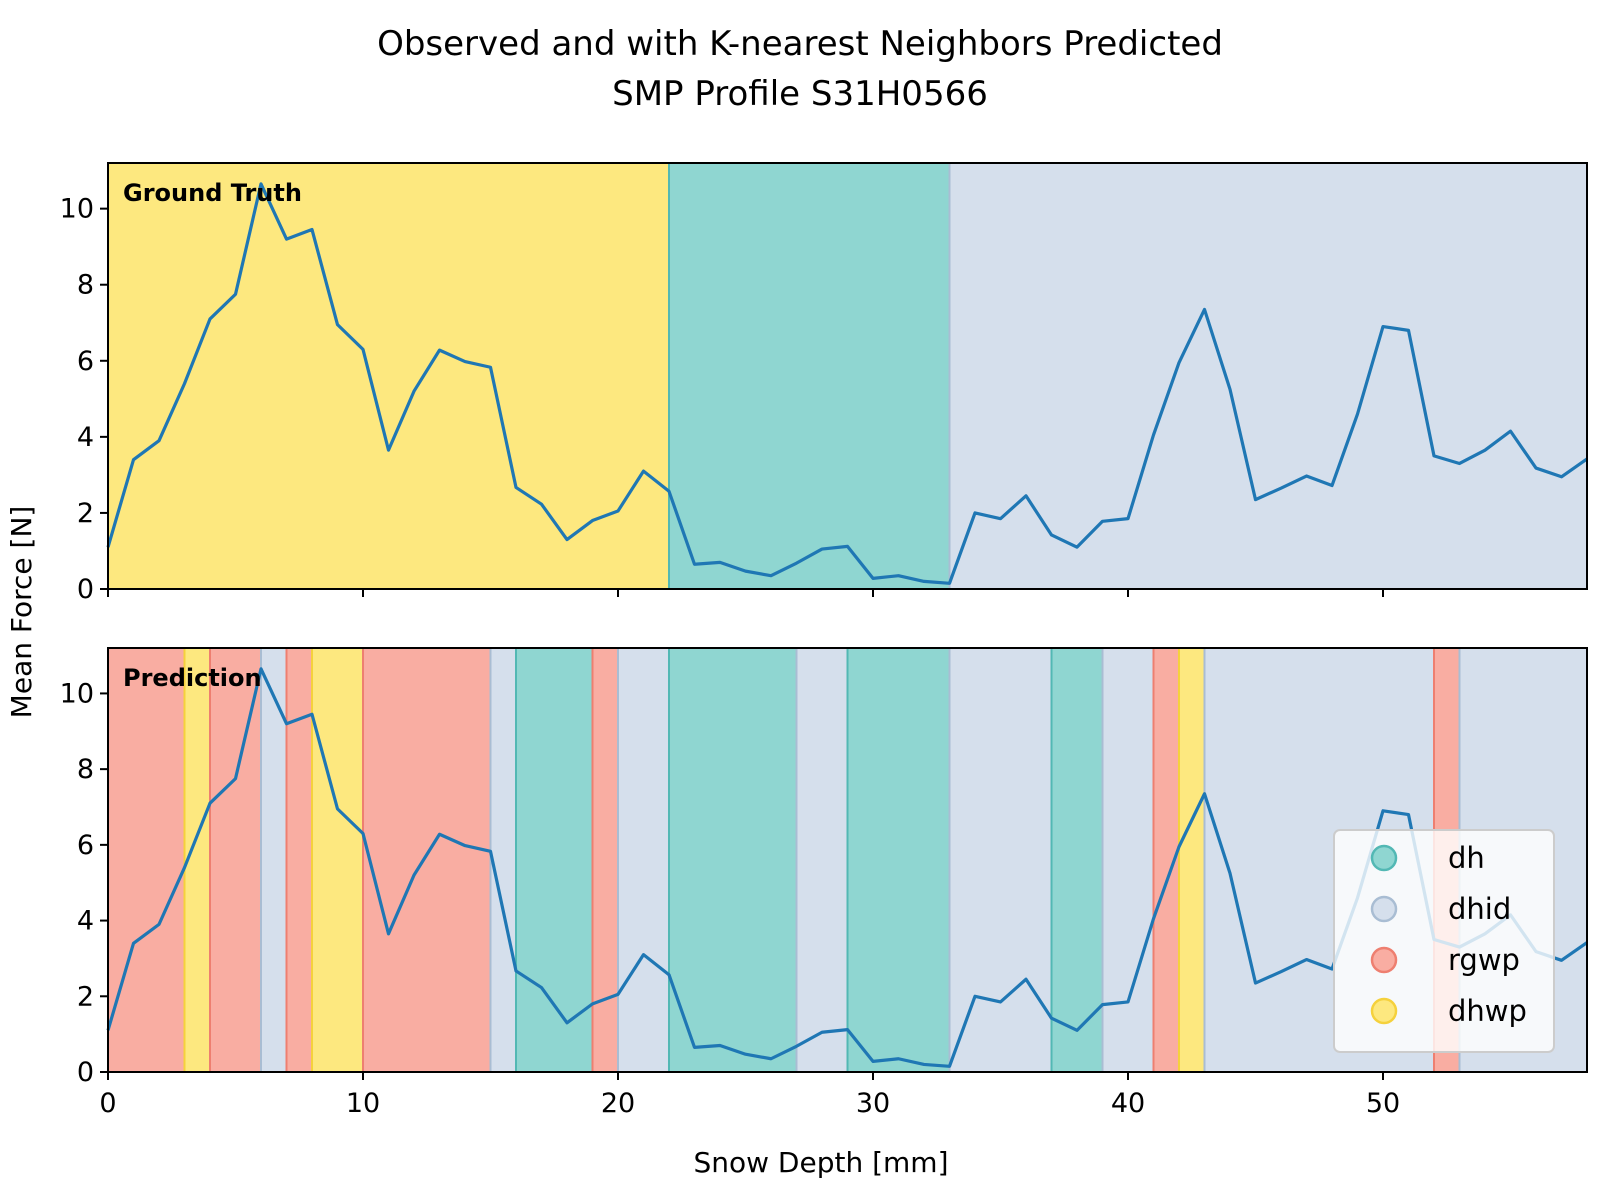 This screenshot has height=1200, width=1600. I want to click on legend-label-dhwp: dhwp, so click(1487, 1011).